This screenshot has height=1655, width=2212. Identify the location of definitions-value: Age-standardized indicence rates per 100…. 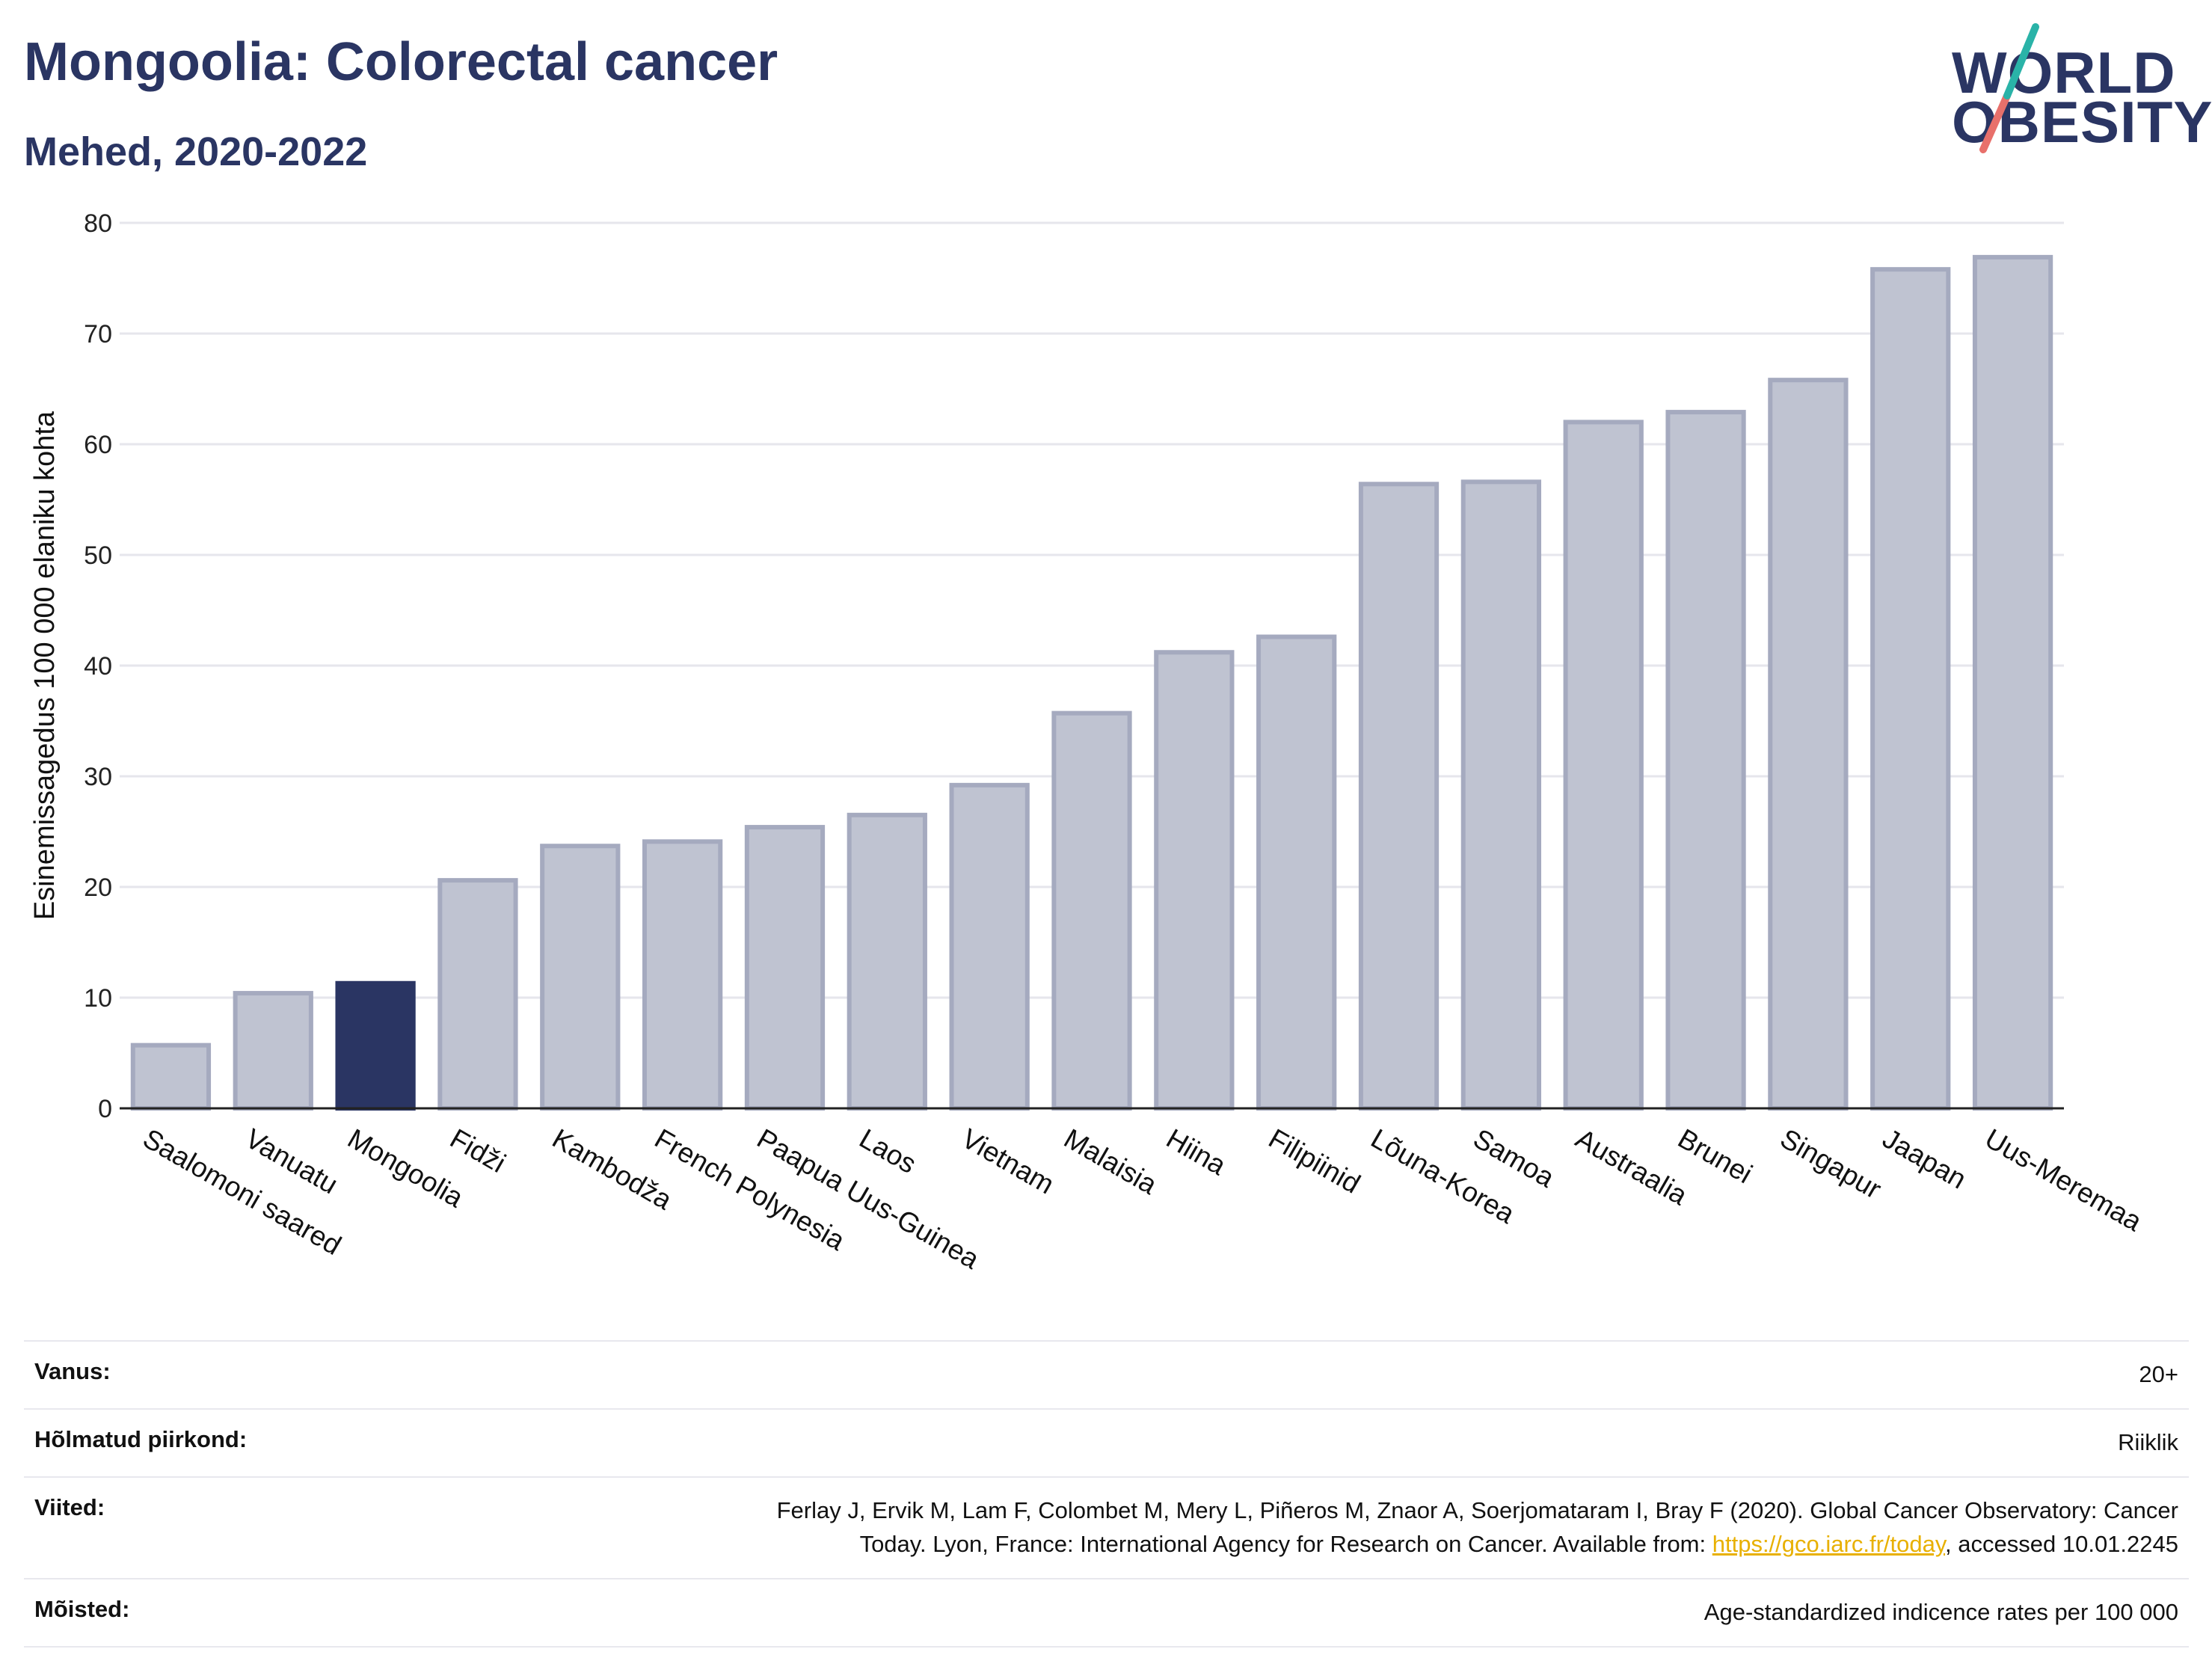
(1940, 1611).